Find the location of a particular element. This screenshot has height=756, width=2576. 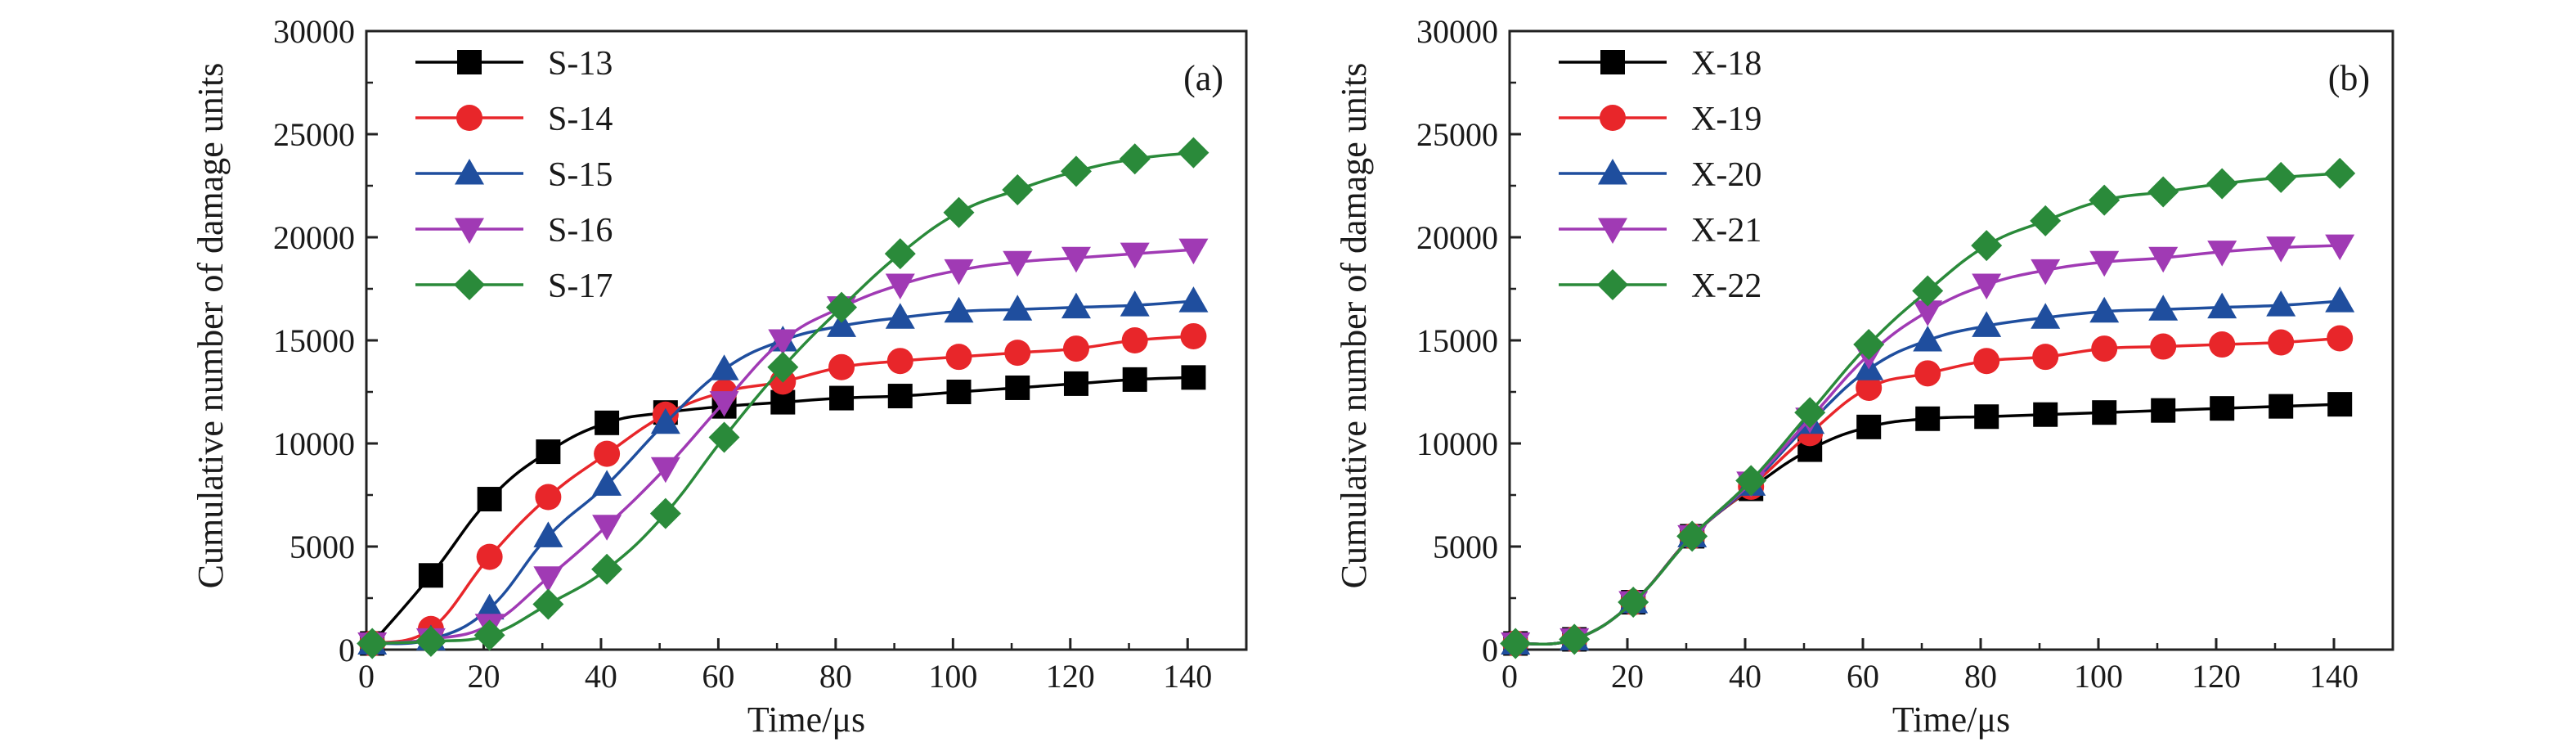

x-tick-label: 20 is located at coordinates (1627, 677).